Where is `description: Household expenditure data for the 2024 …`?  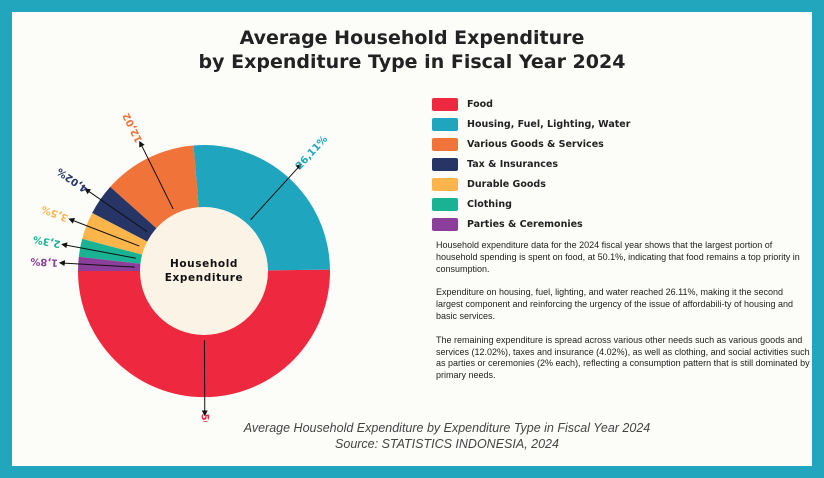 description: Household expenditure data for the 2024 … is located at coordinates (624, 317).